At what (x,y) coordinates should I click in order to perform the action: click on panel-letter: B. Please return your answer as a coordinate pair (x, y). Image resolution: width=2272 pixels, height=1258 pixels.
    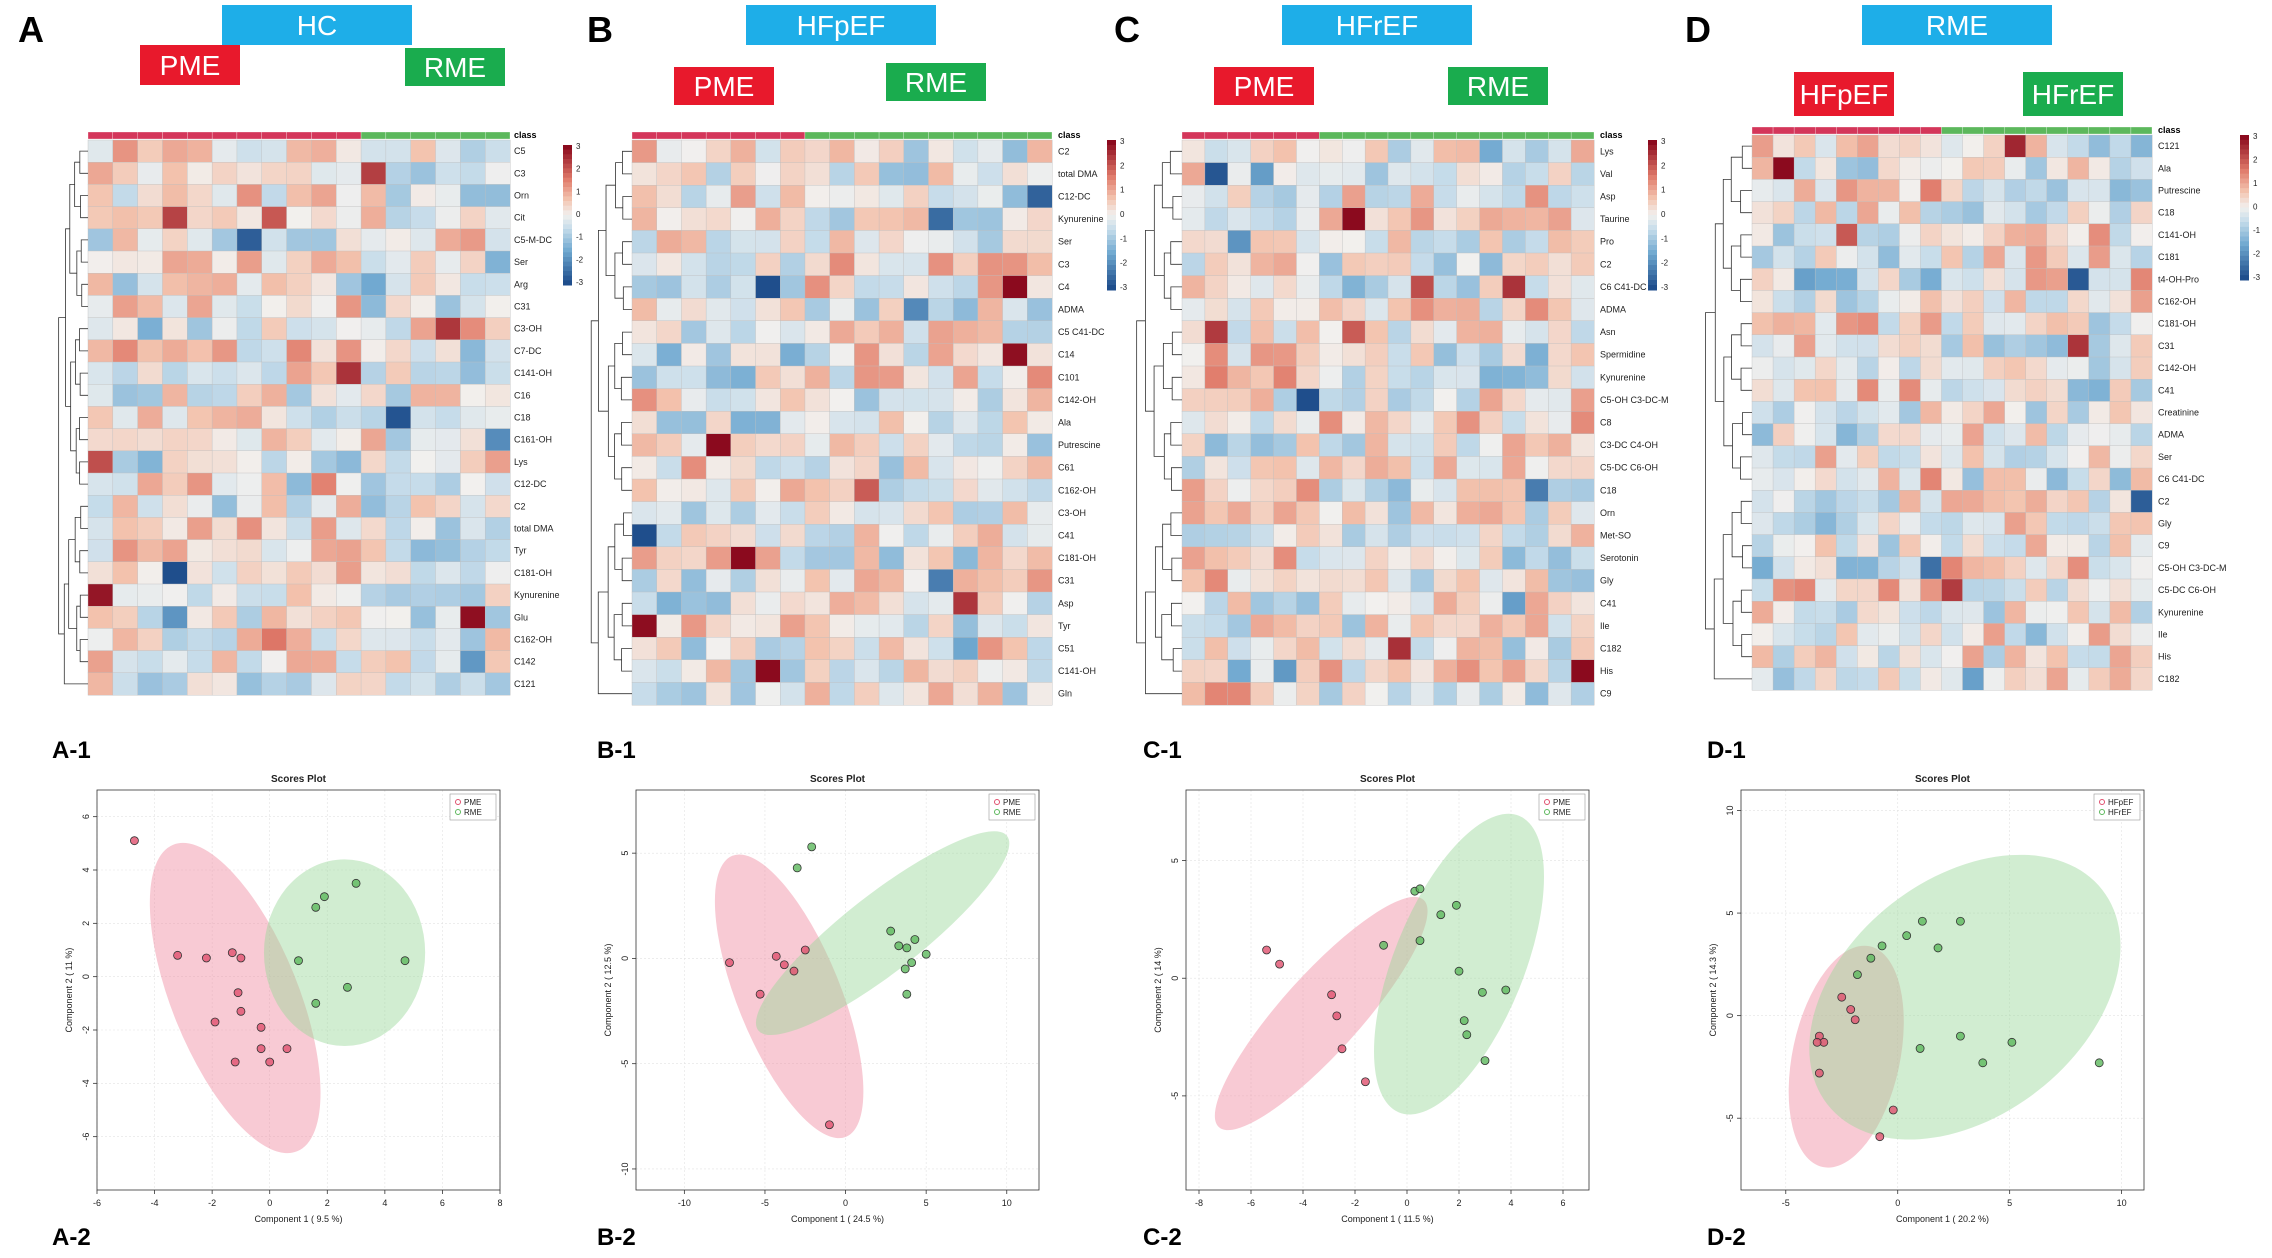
    Looking at the image, I should click on (600, 29).